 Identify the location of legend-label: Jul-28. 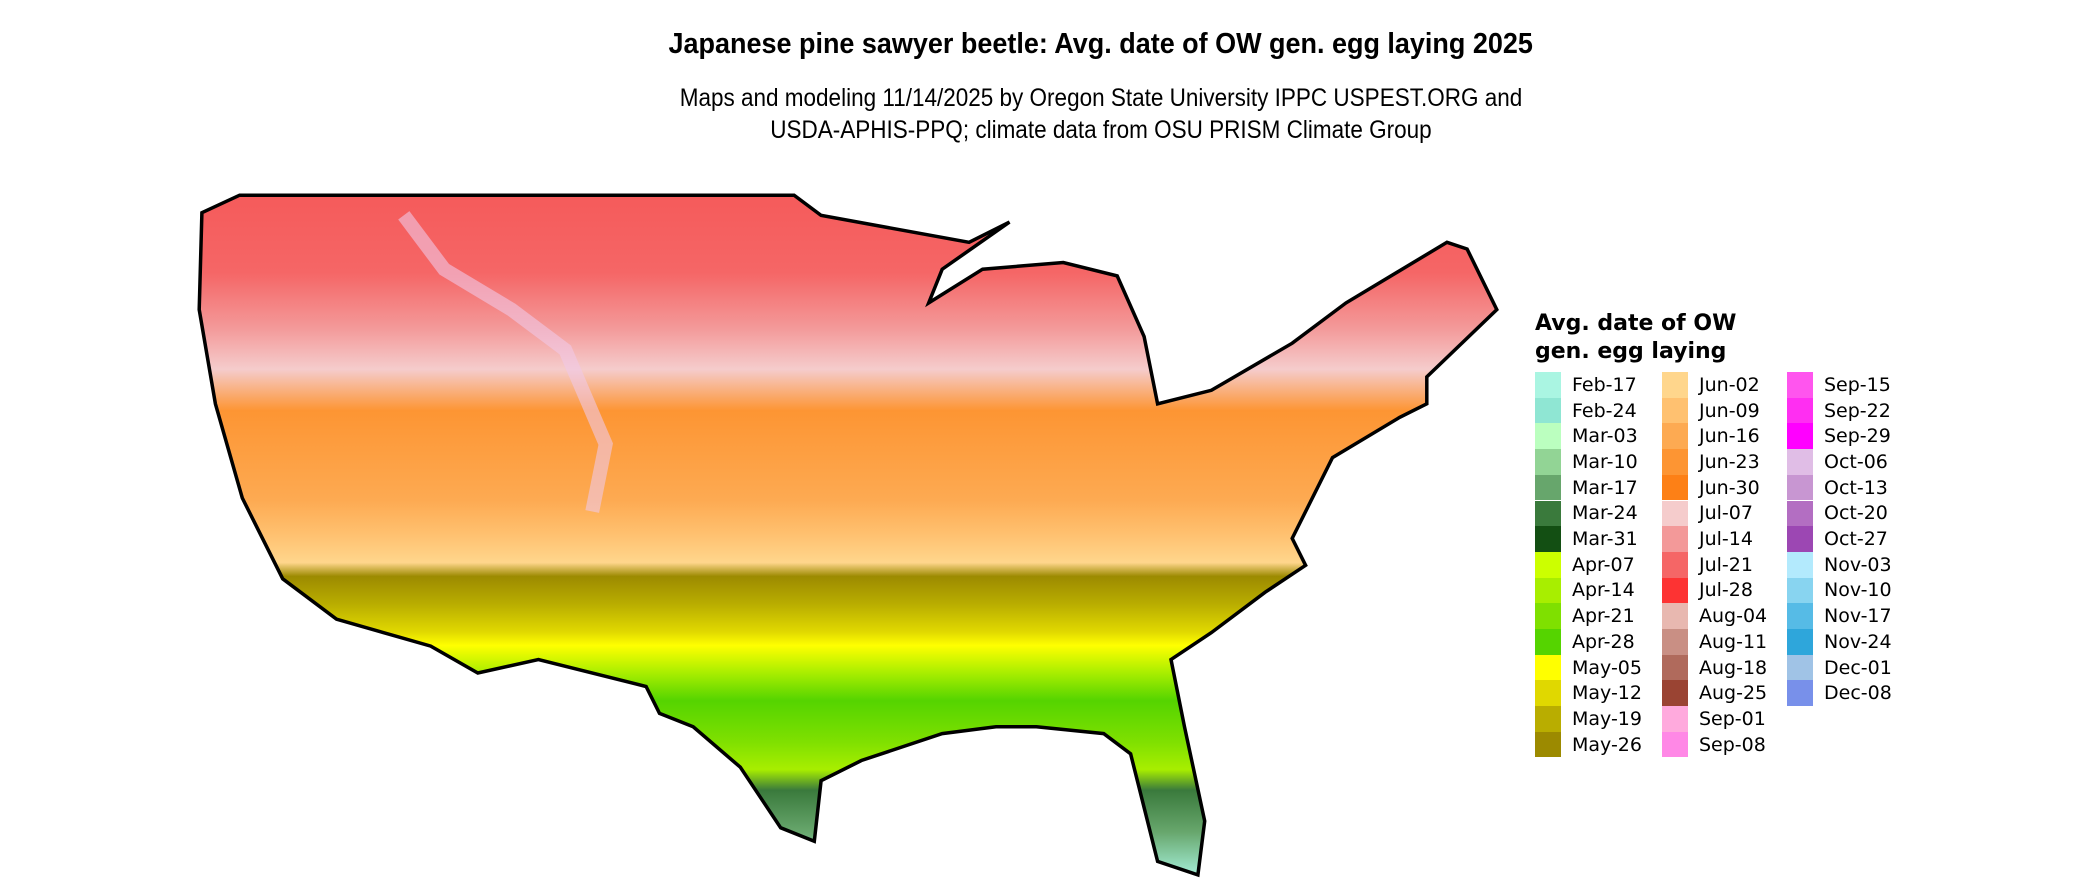
(1726, 590).